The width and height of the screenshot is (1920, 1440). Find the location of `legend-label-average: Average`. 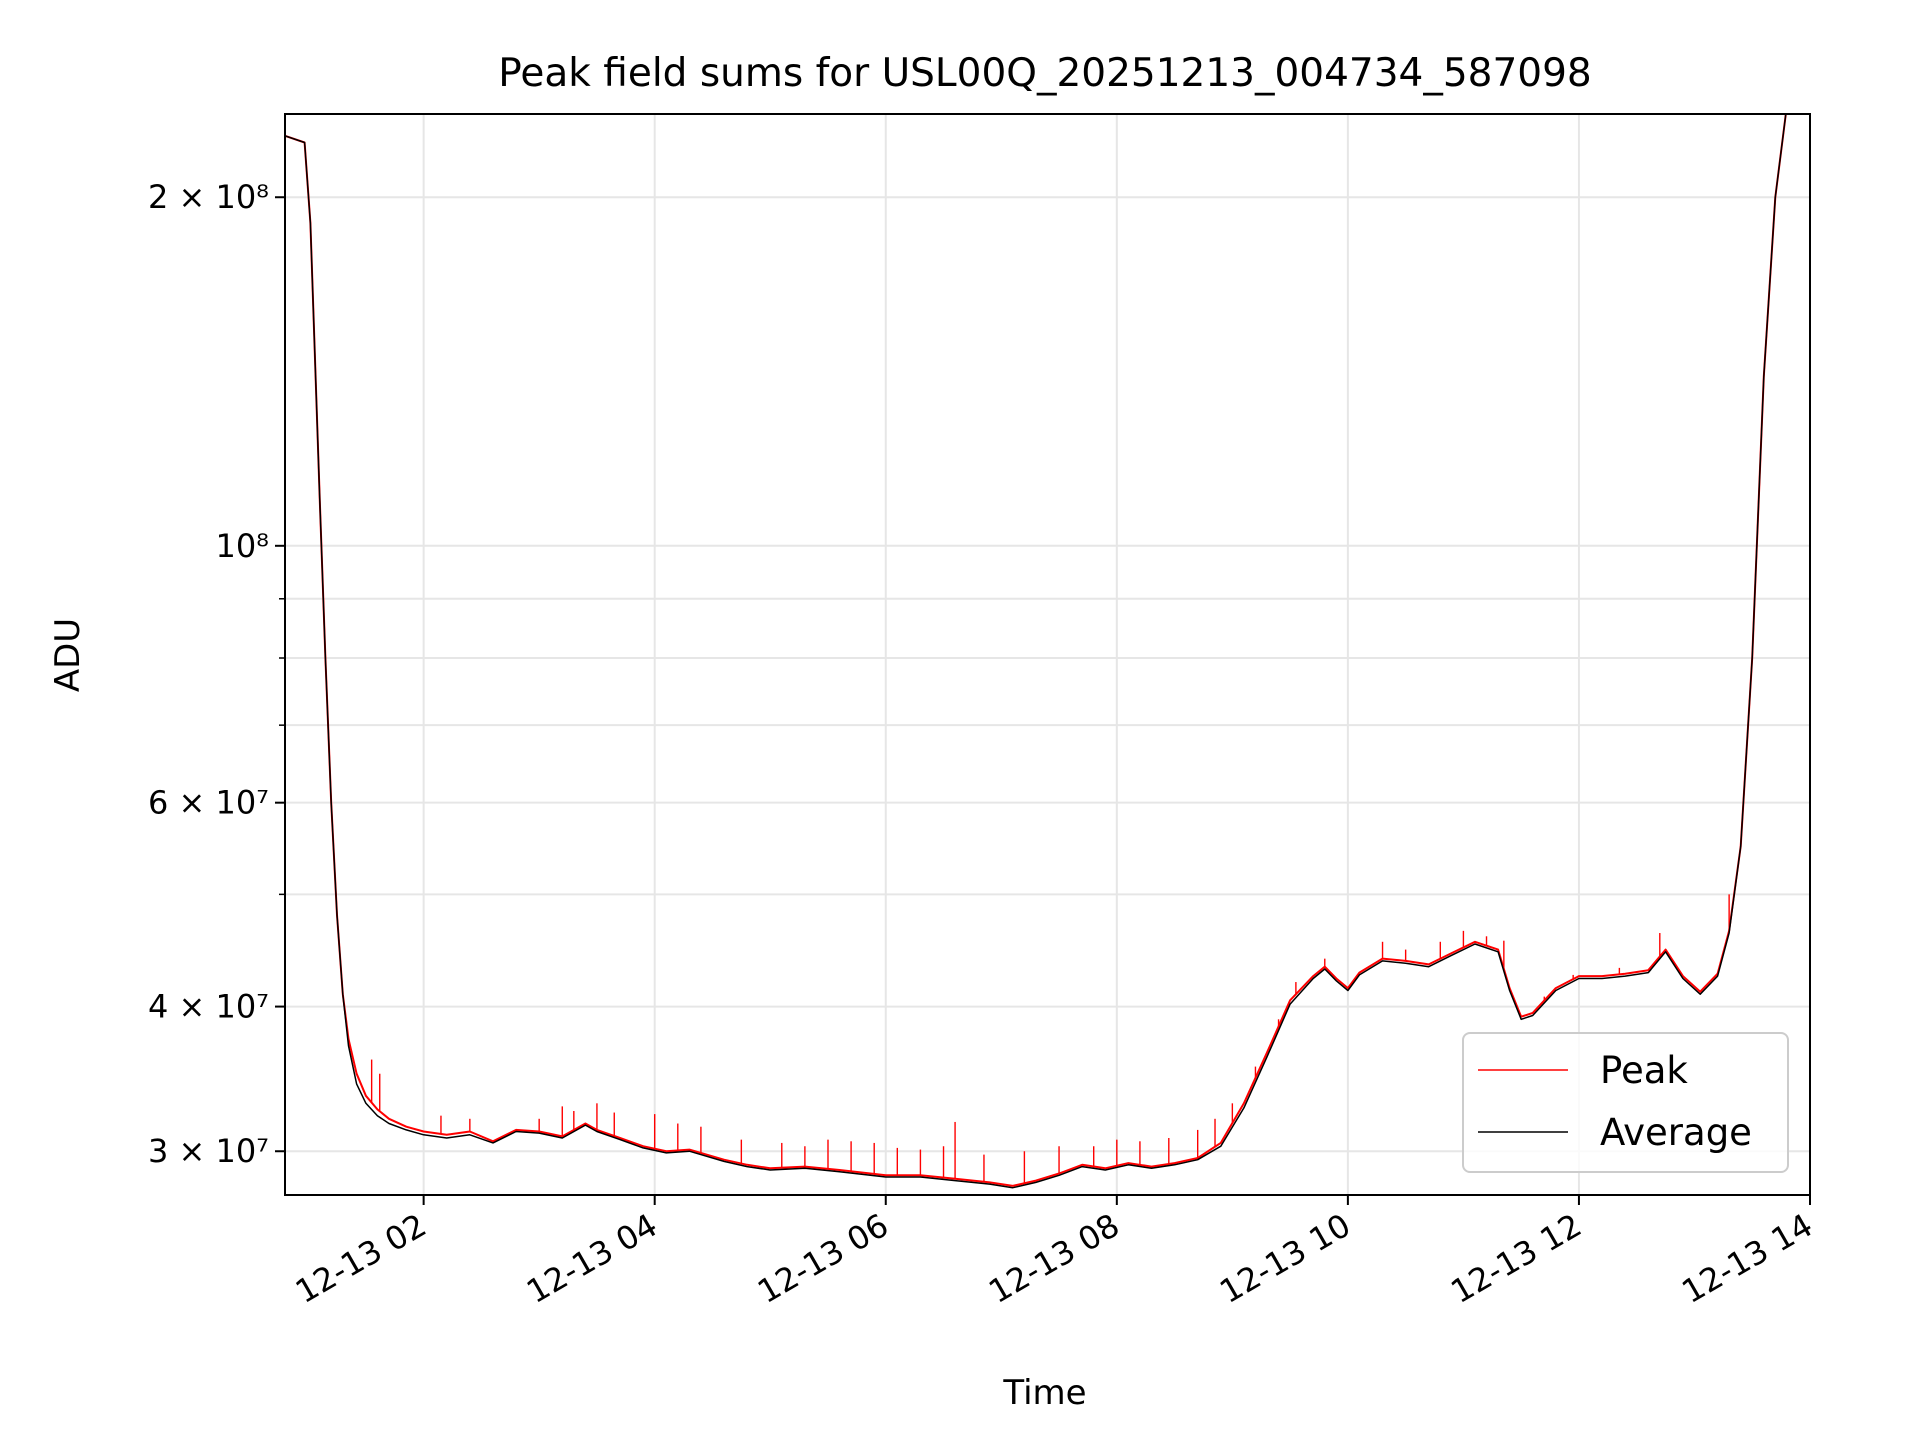

legend-label-average: Average is located at coordinates (1676, 1132).